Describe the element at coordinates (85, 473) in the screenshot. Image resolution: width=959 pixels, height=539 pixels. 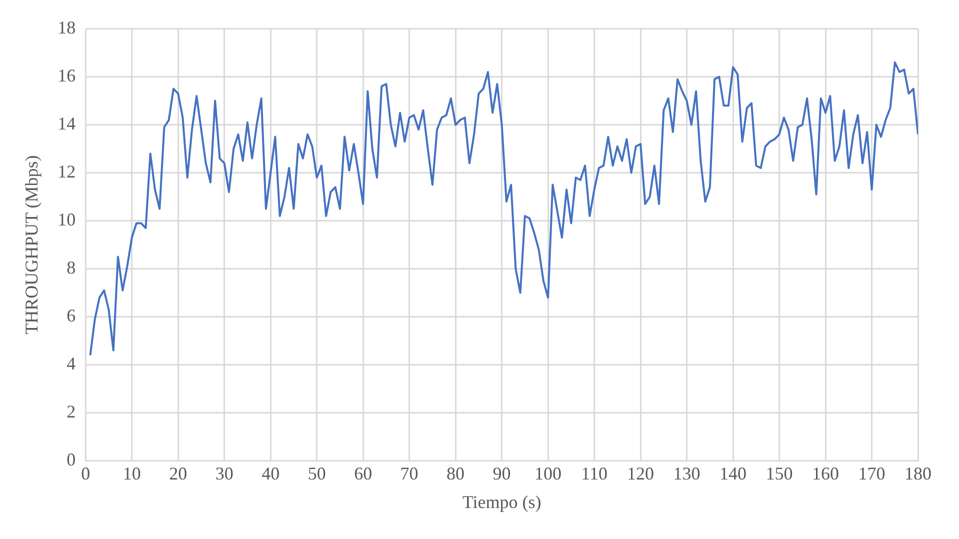
I see `x-tick-label: 0` at that location.